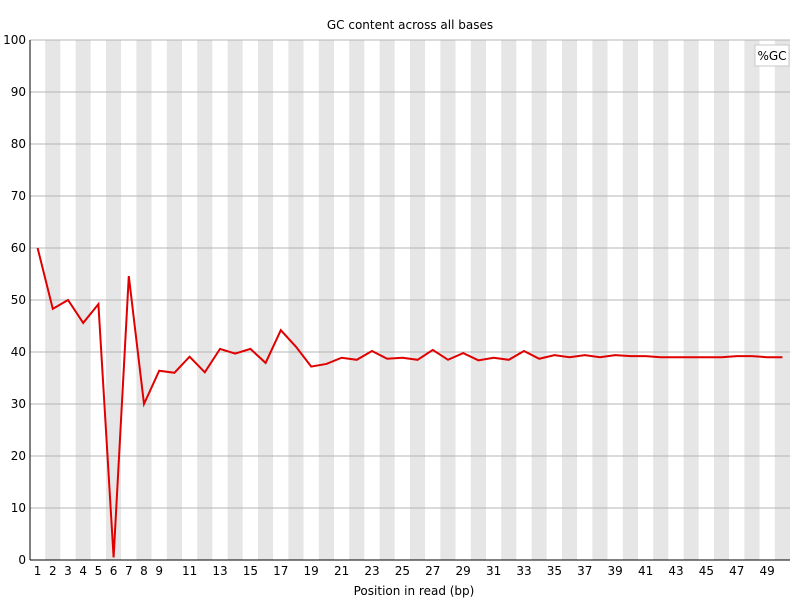  I want to click on legend-box, so click(772, 55).